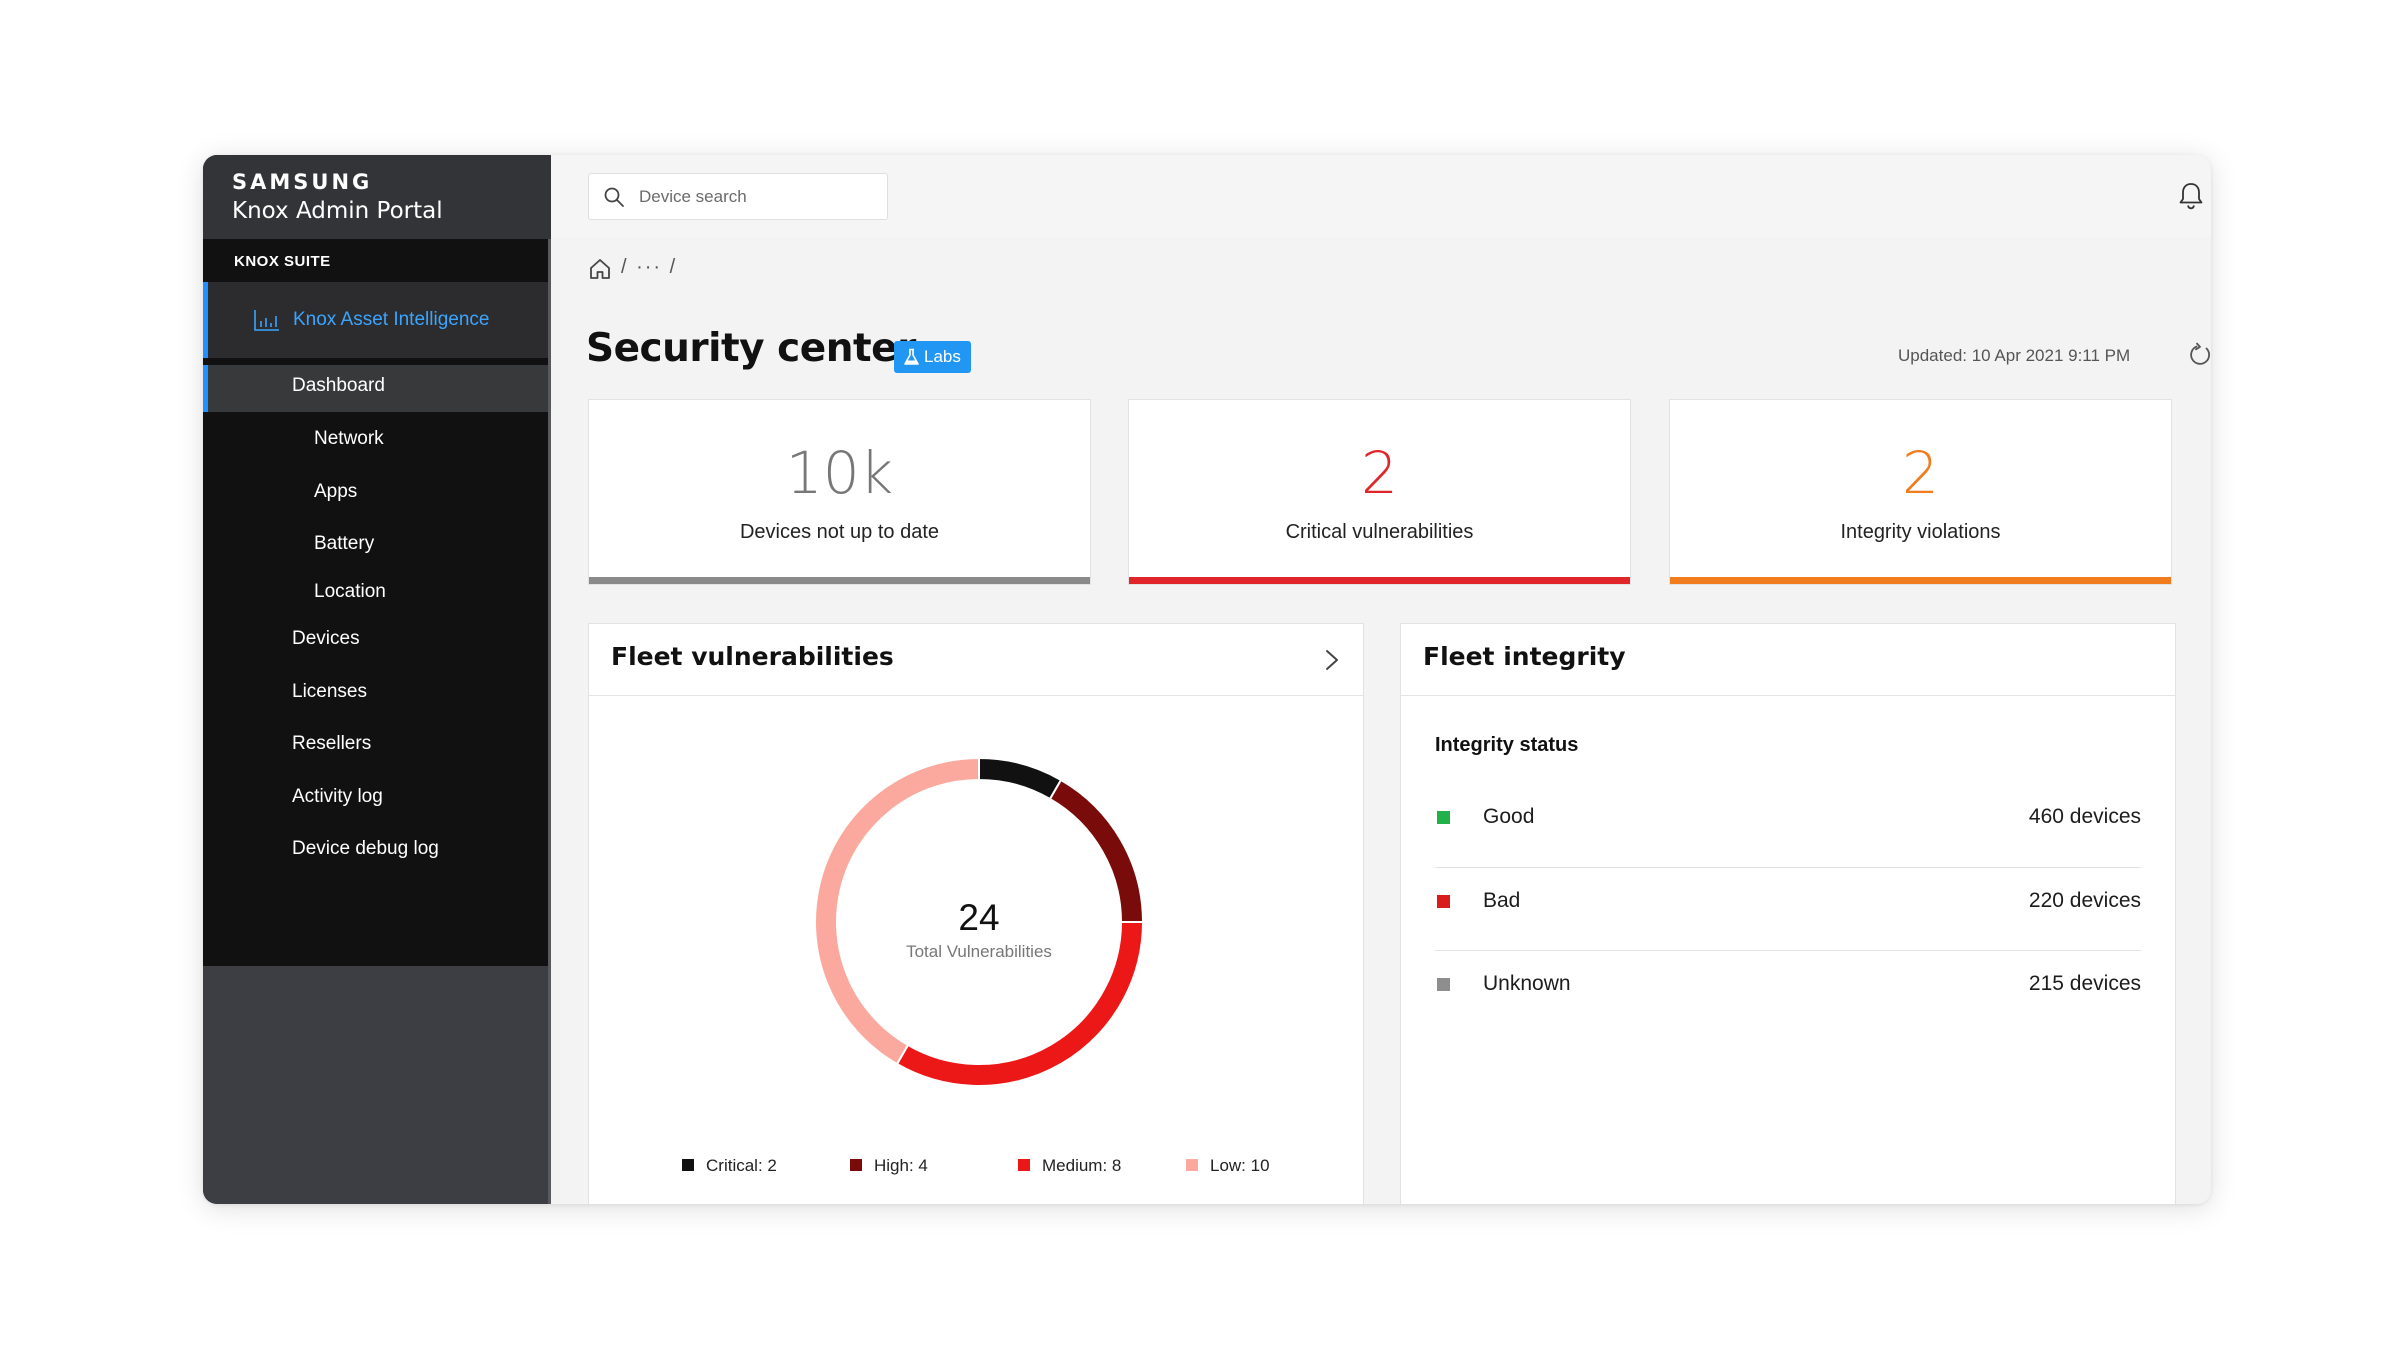 This screenshot has height=1350, width=2400. Describe the element at coordinates (741, 1165) in the screenshot. I see `legend-label: Critical: 2` at that location.